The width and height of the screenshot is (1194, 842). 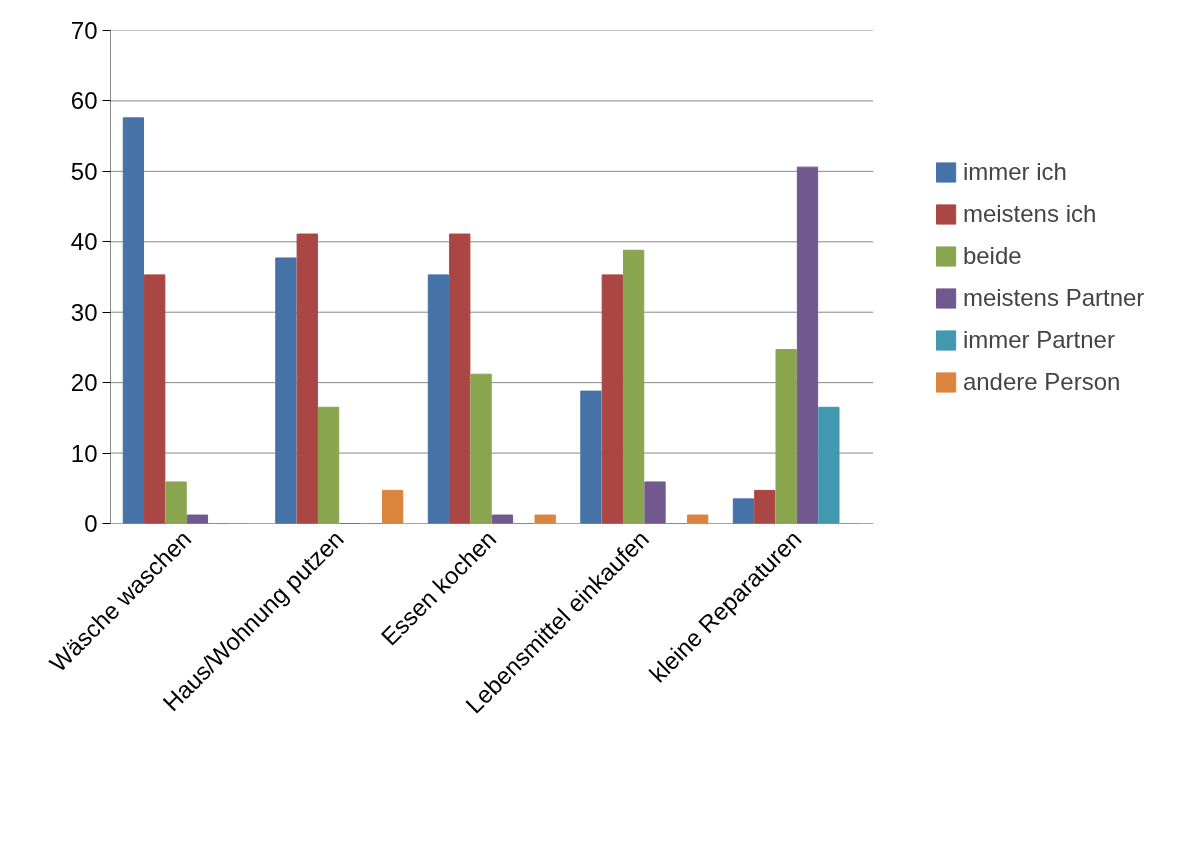 What do you see at coordinates (84, 383) in the screenshot?
I see `y-tick-label: 20` at bounding box center [84, 383].